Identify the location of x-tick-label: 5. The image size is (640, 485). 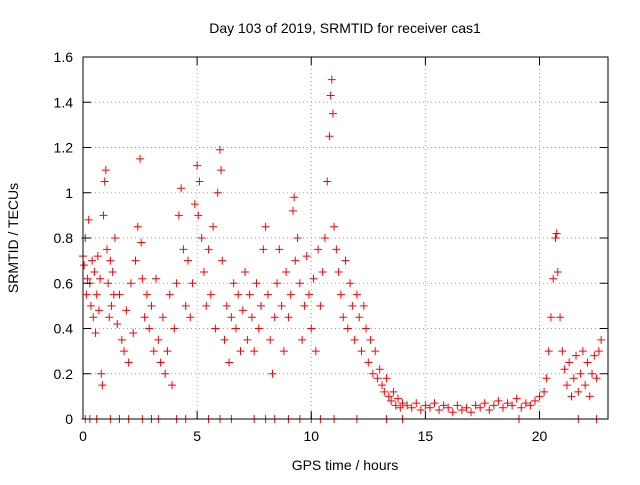
(197, 436).